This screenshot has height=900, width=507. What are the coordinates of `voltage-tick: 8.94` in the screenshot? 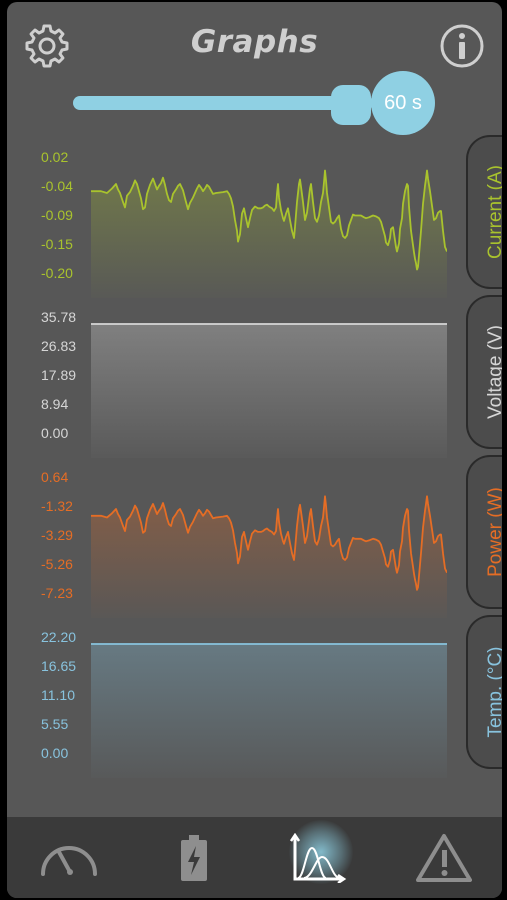 It's located at (55, 404).